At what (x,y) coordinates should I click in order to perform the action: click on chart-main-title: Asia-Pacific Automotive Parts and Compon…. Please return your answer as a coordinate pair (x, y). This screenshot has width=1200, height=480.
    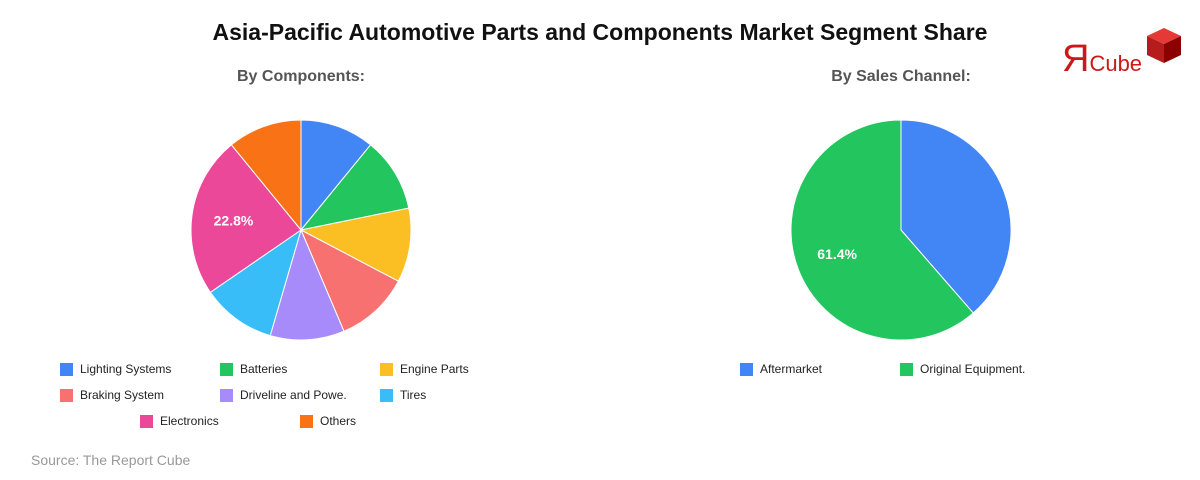
    Looking at the image, I should click on (600, 32).